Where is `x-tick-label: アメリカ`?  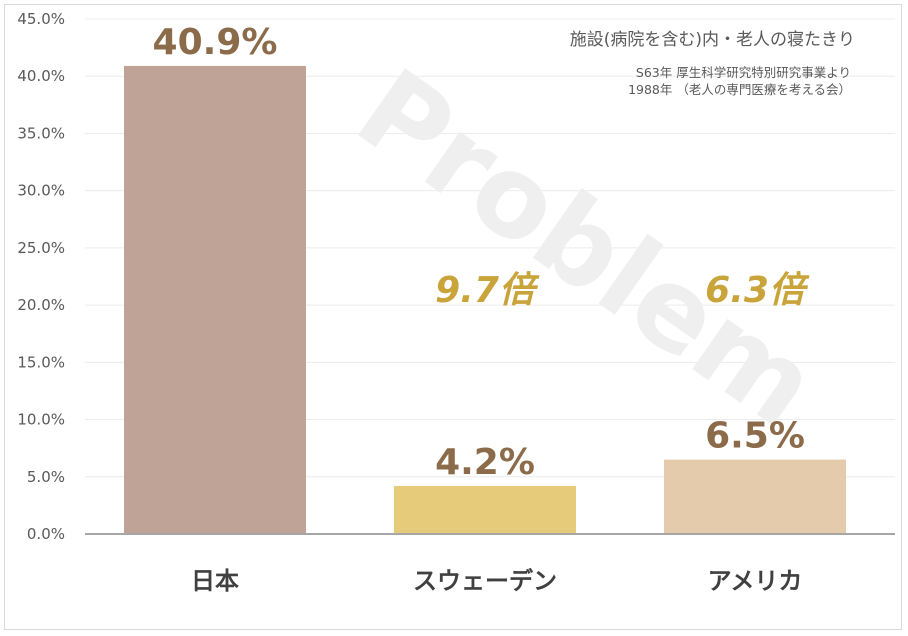 x-tick-label: アメリカ is located at coordinates (755, 581).